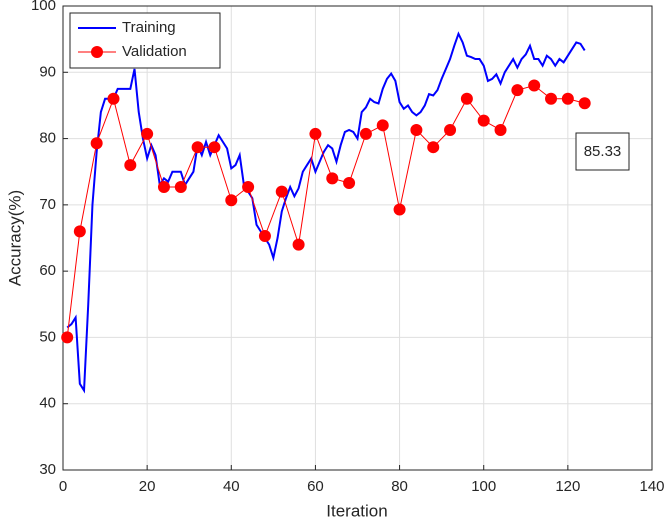 The width and height of the screenshot is (666, 528). Describe the element at coordinates (47, 469) in the screenshot. I see `y-tick-label: 30` at that location.